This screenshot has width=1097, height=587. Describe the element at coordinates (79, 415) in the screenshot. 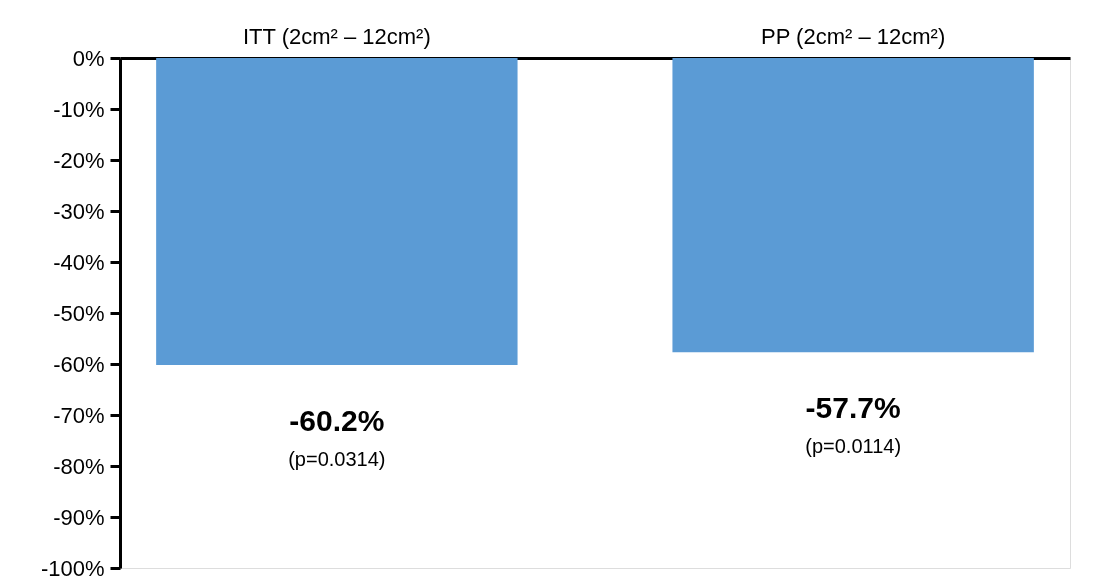

I see `y-tick-label: -70%` at that location.